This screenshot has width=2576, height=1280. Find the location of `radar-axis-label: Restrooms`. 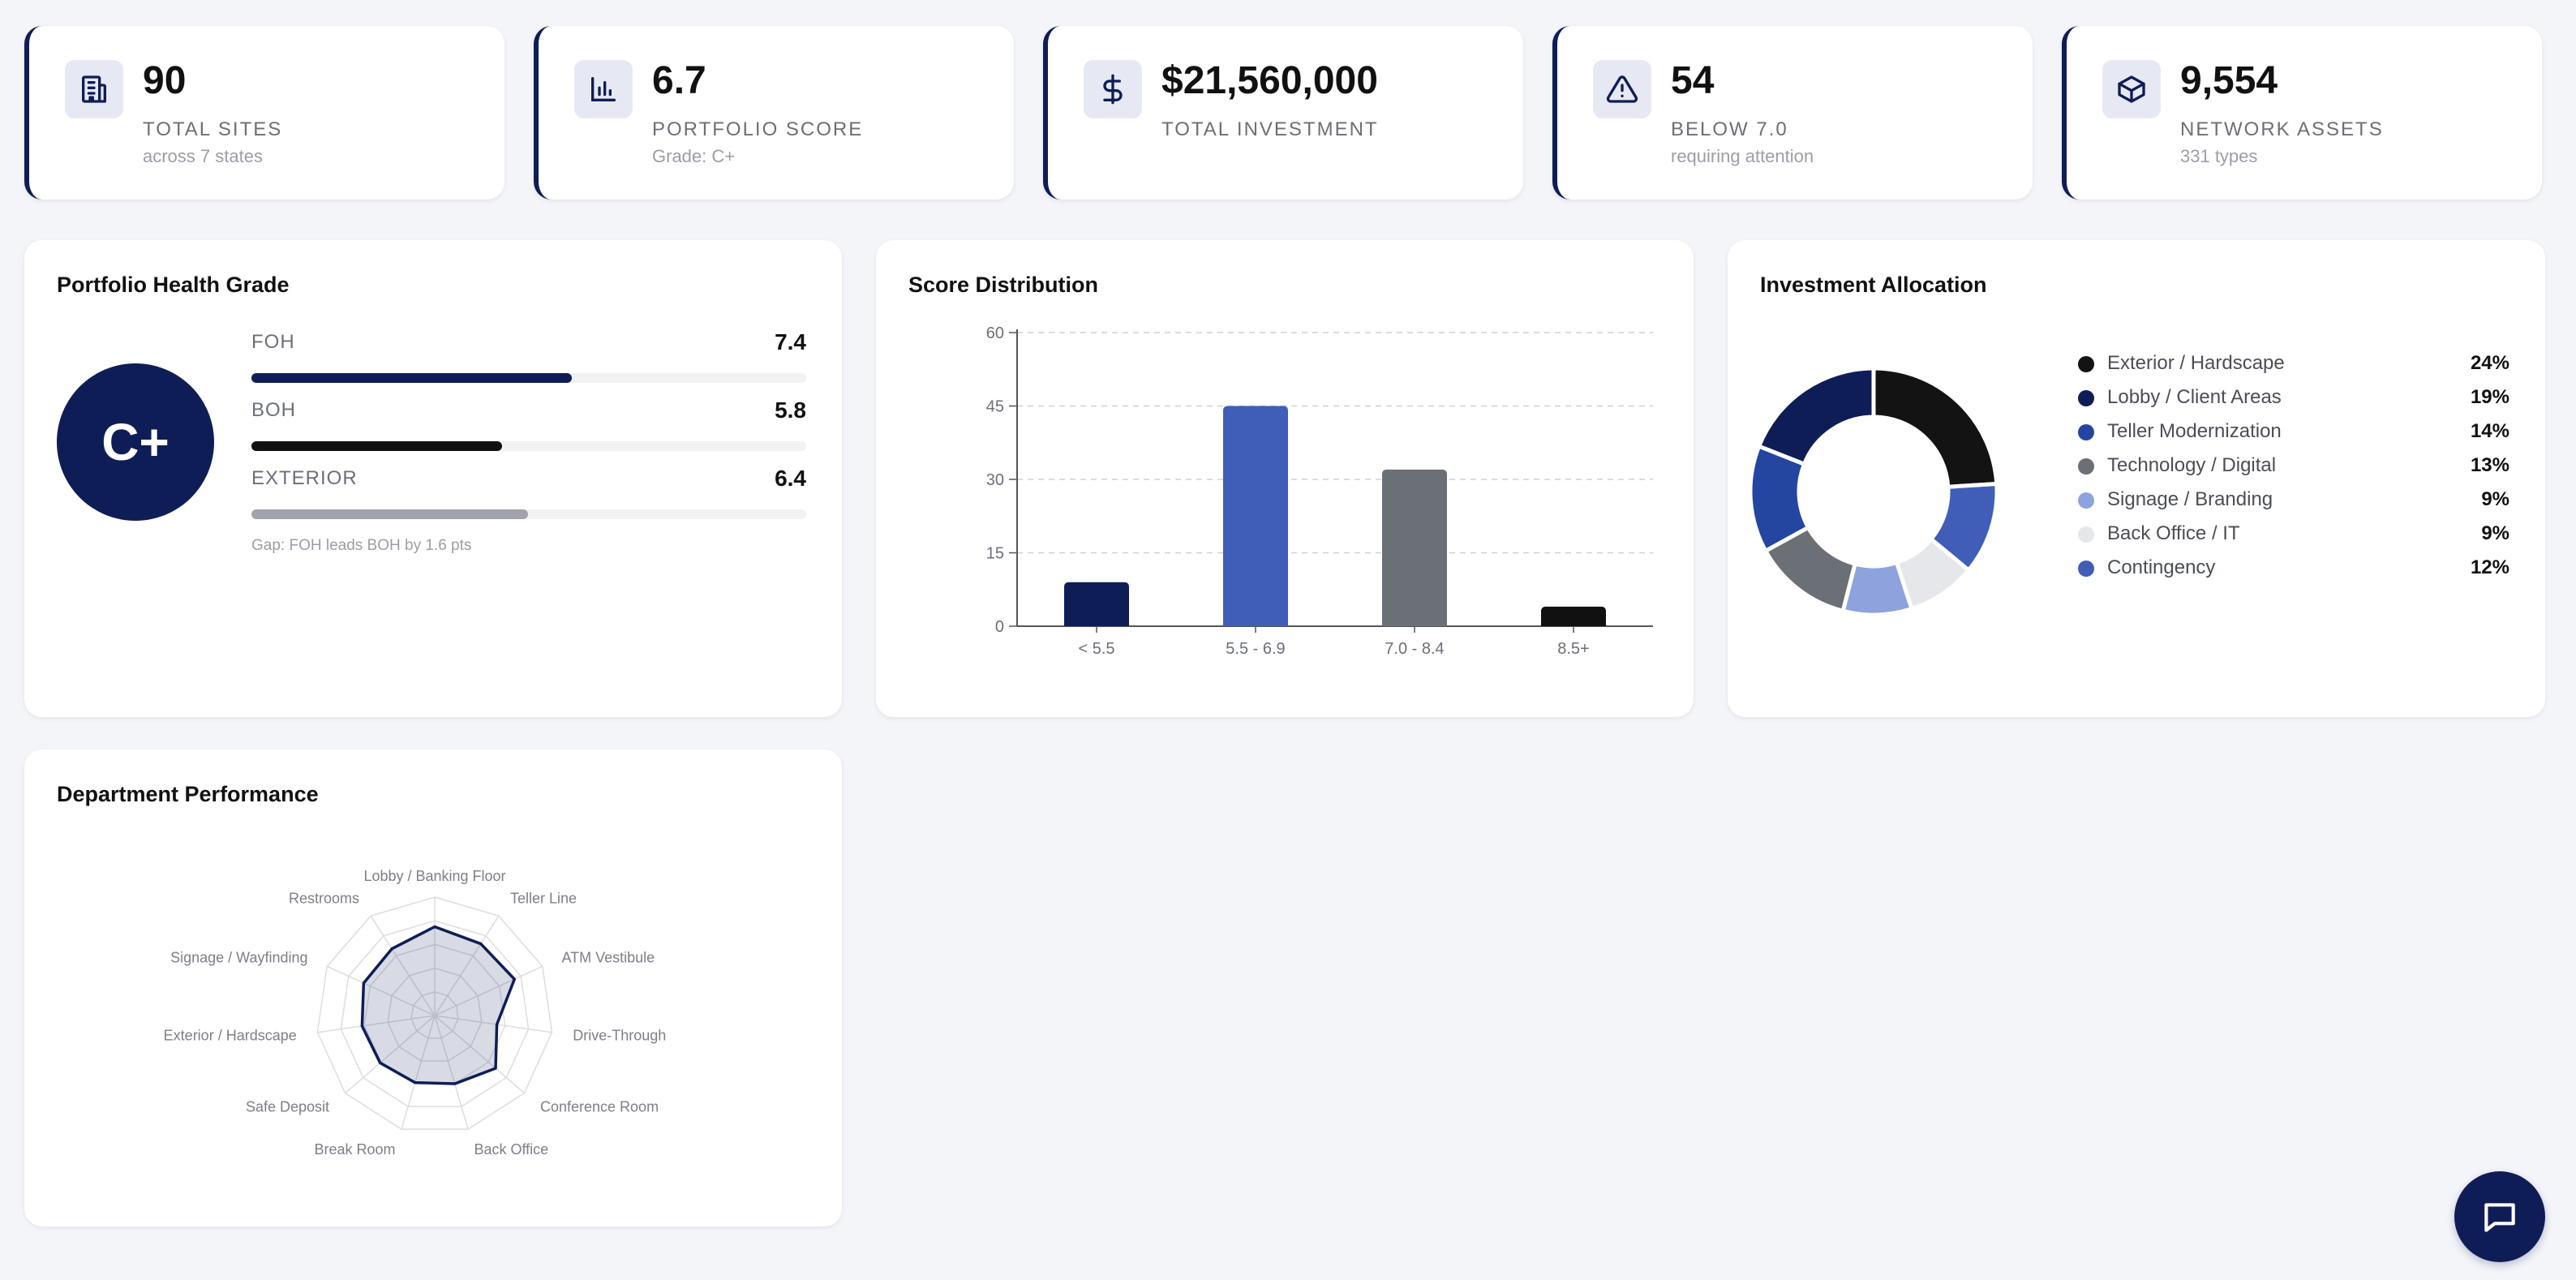

radar-axis-label: Restrooms is located at coordinates (324, 898).